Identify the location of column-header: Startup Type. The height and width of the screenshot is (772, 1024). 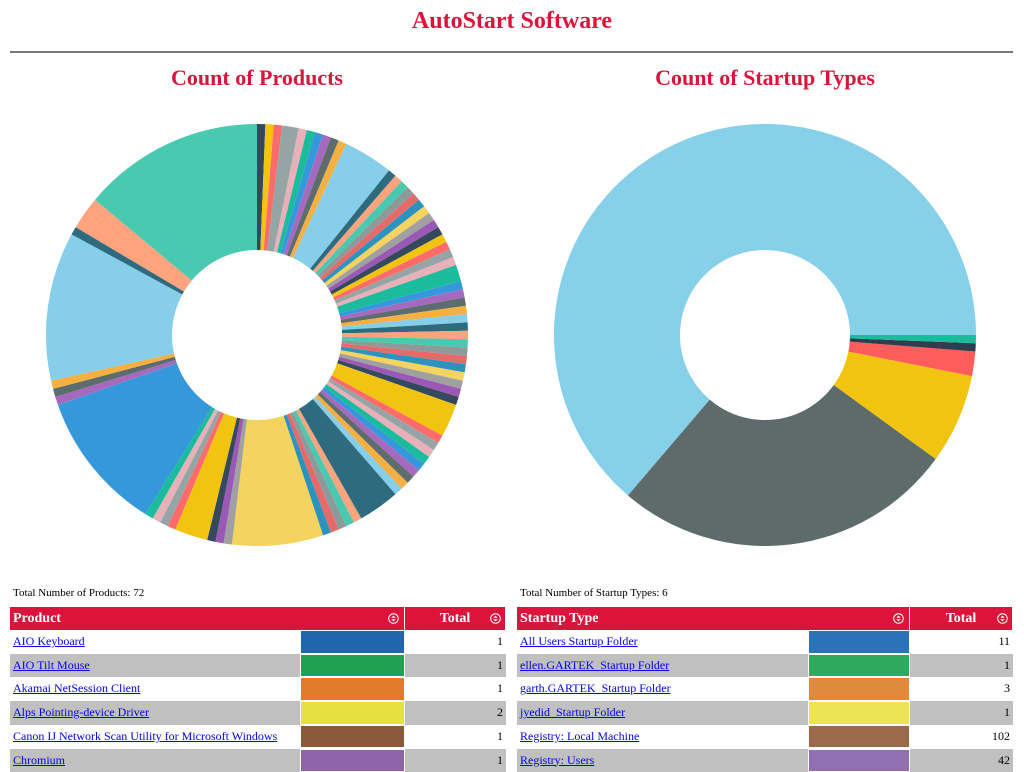
(713, 618).